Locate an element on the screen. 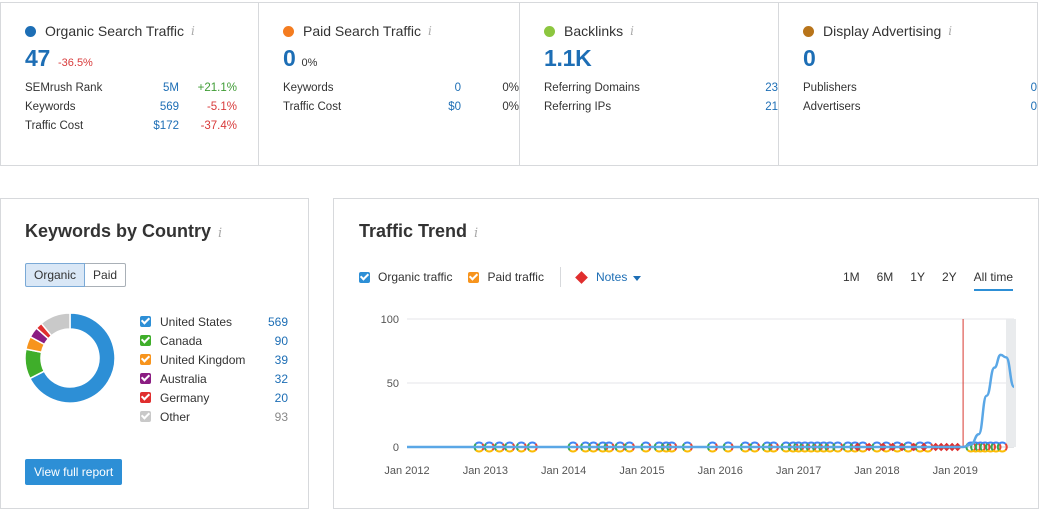 The width and height of the screenshot is (1041, 512). card-title: Organic Search Traffic is located at coordinates (115, 31).